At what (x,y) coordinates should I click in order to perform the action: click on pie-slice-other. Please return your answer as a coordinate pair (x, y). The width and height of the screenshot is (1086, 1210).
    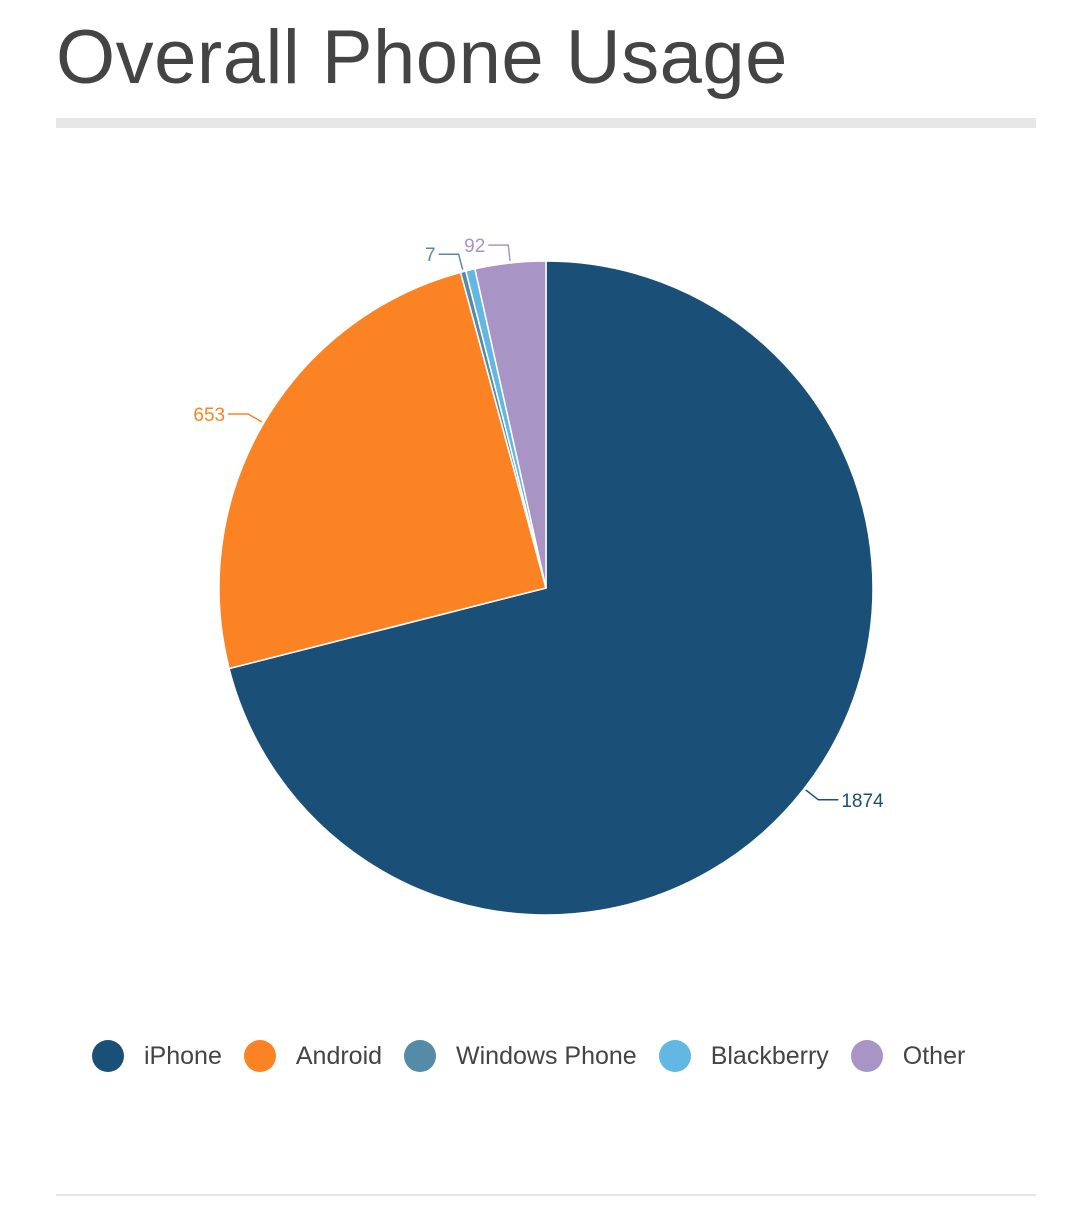
    Looking at the image, I should click on (510, 424).